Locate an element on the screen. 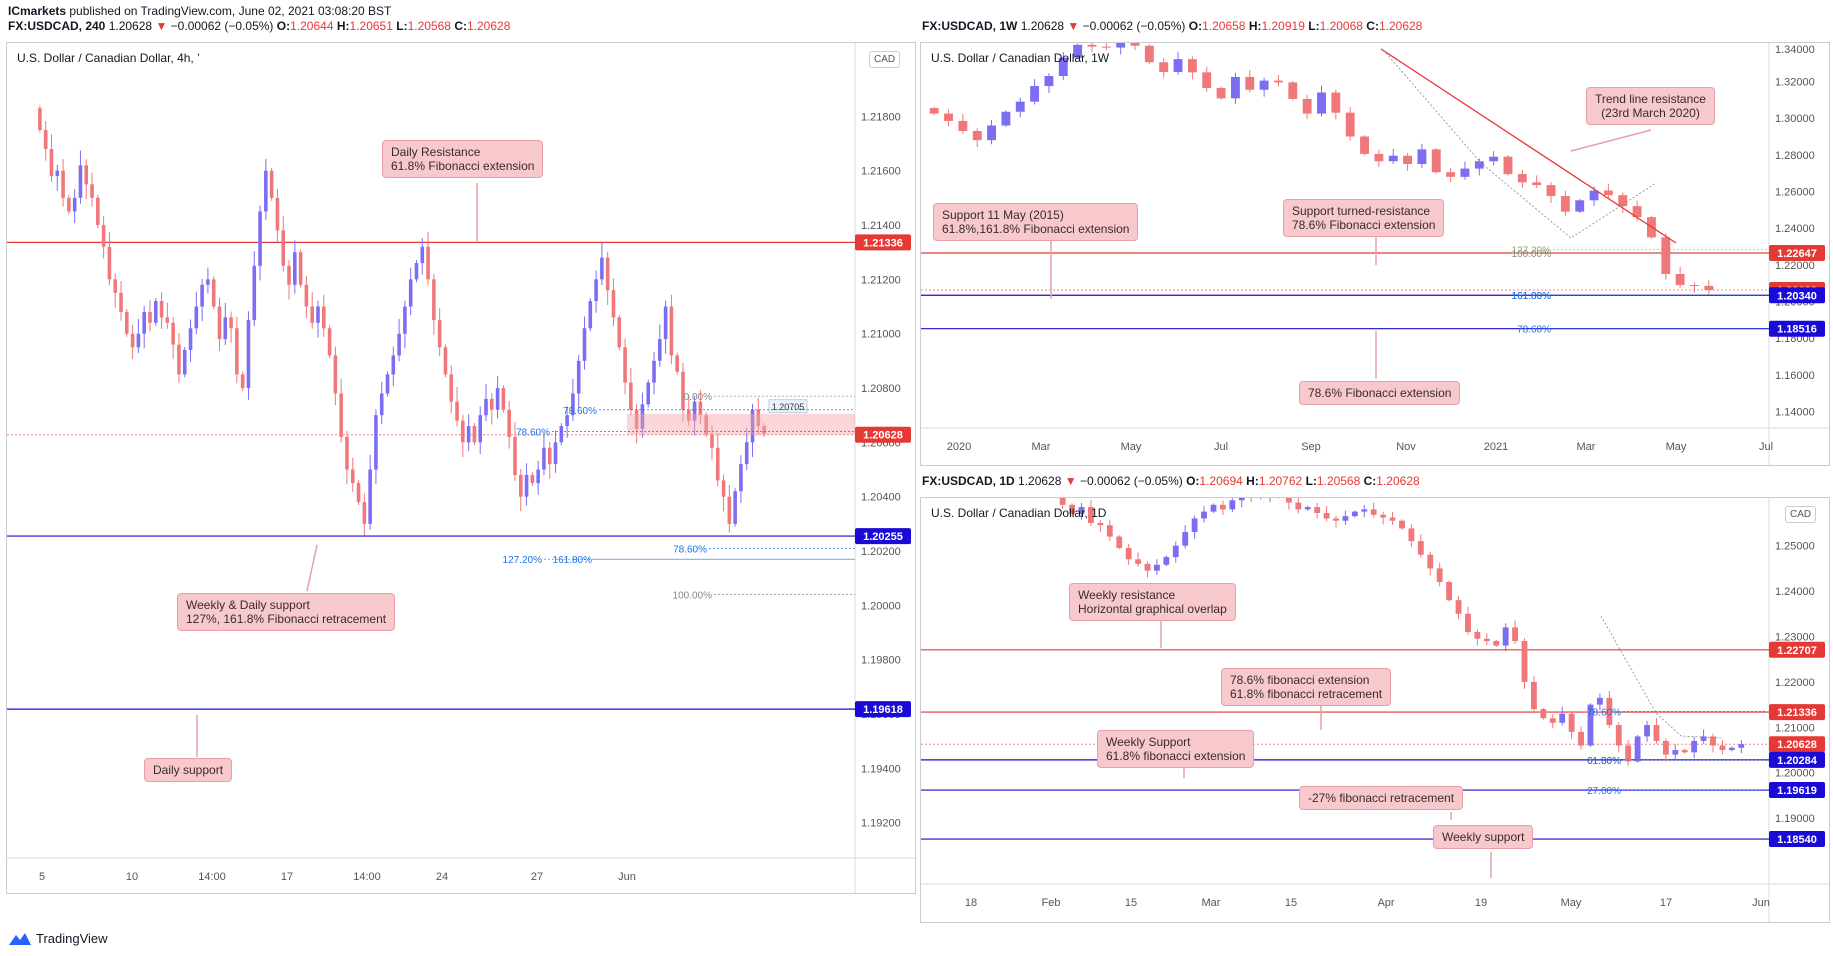 Image resolution: width=1833 pixels, height=956 pixels. x-tick-label: 27 is located at coordinates (537, 877).